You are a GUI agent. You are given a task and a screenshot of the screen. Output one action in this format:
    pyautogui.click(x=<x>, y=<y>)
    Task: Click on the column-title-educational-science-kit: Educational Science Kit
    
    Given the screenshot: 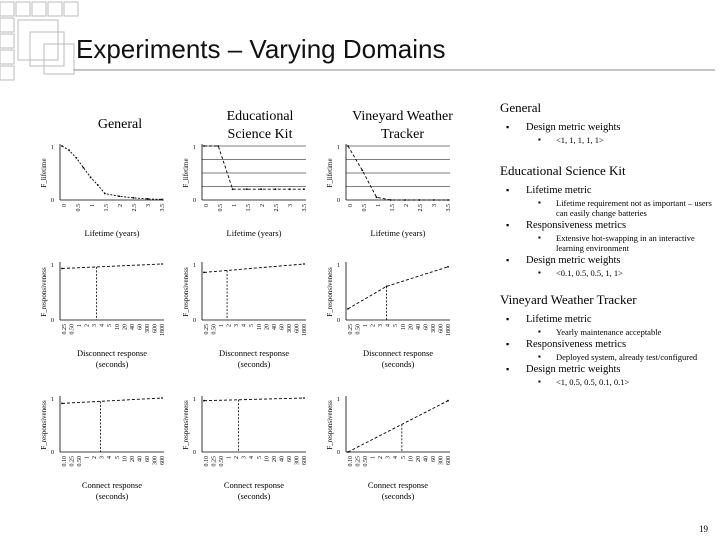 What is the action you would take?
    pyautogui.click(x=260, y=125)
    